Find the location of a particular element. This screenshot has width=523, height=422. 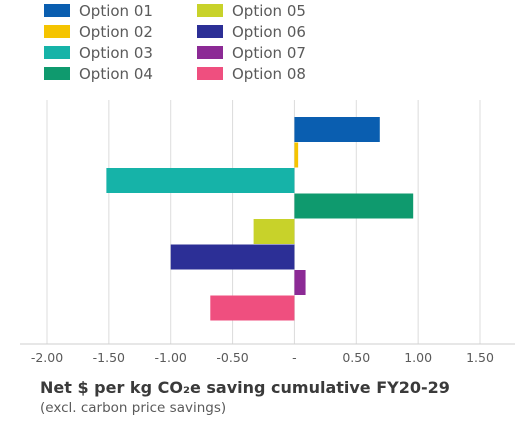

x-tick-label: 0.50 is located at coordinates (356, 357).